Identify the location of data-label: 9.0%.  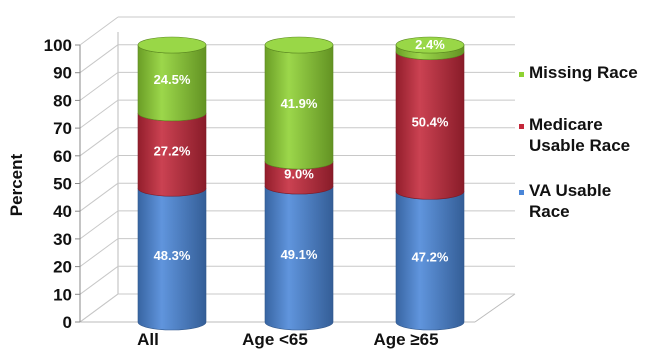
(299, 174).